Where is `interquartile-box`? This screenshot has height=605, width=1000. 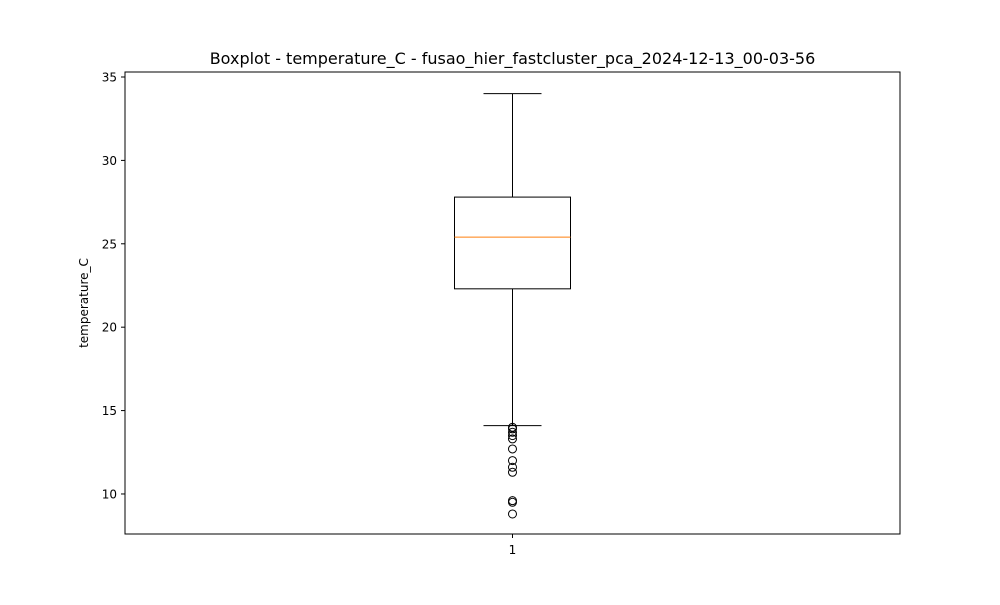 interquartile-box is located at coordinates (512, 243).